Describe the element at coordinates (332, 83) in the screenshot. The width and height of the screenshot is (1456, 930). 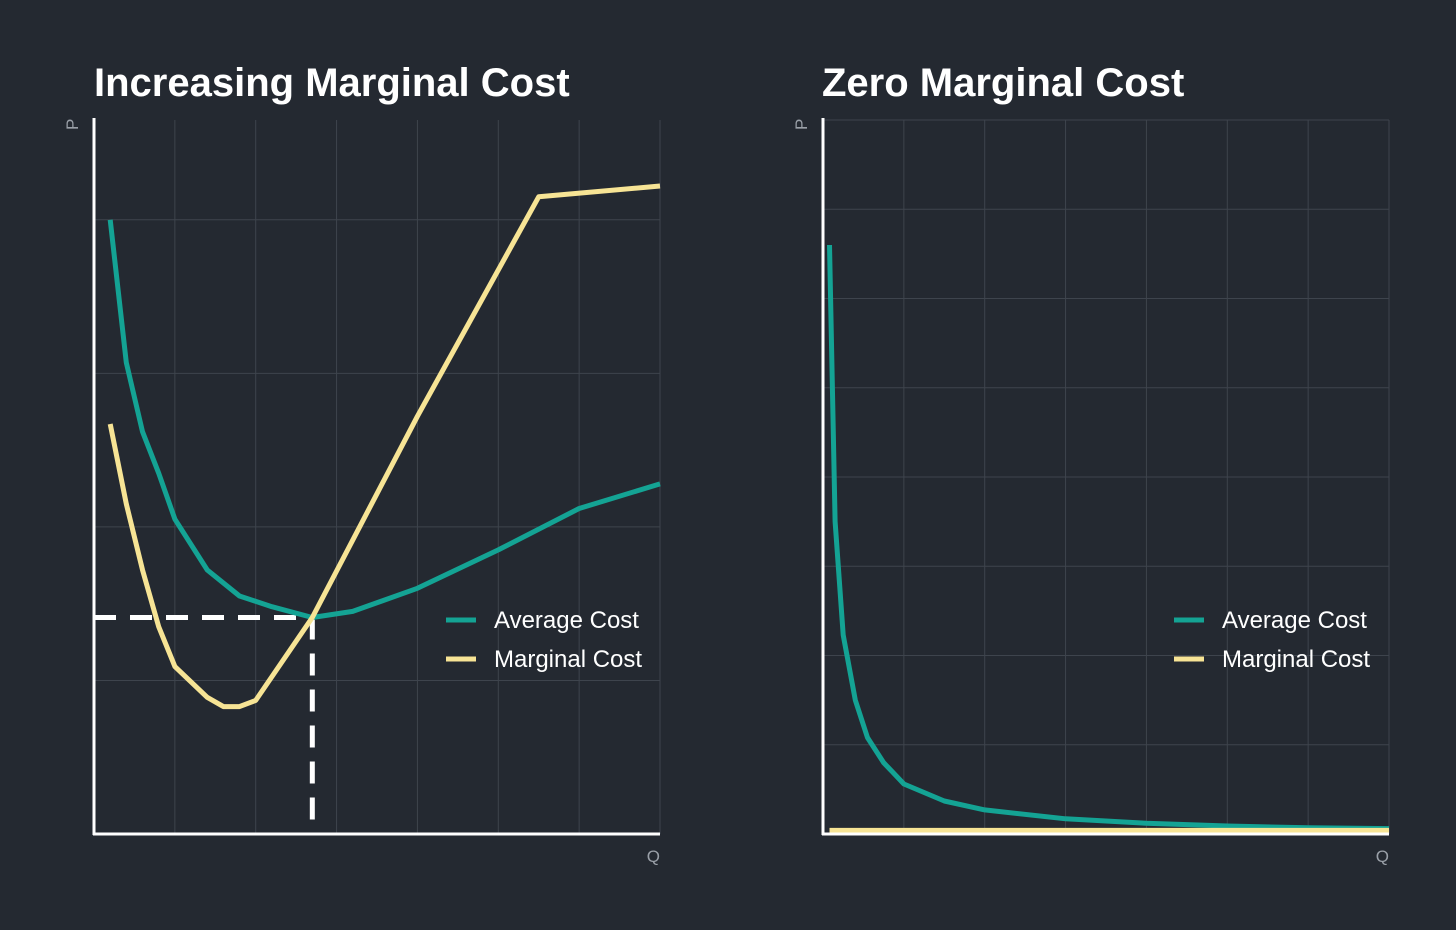
I see `chart-title: Increasing Marginal Cost` at that location.